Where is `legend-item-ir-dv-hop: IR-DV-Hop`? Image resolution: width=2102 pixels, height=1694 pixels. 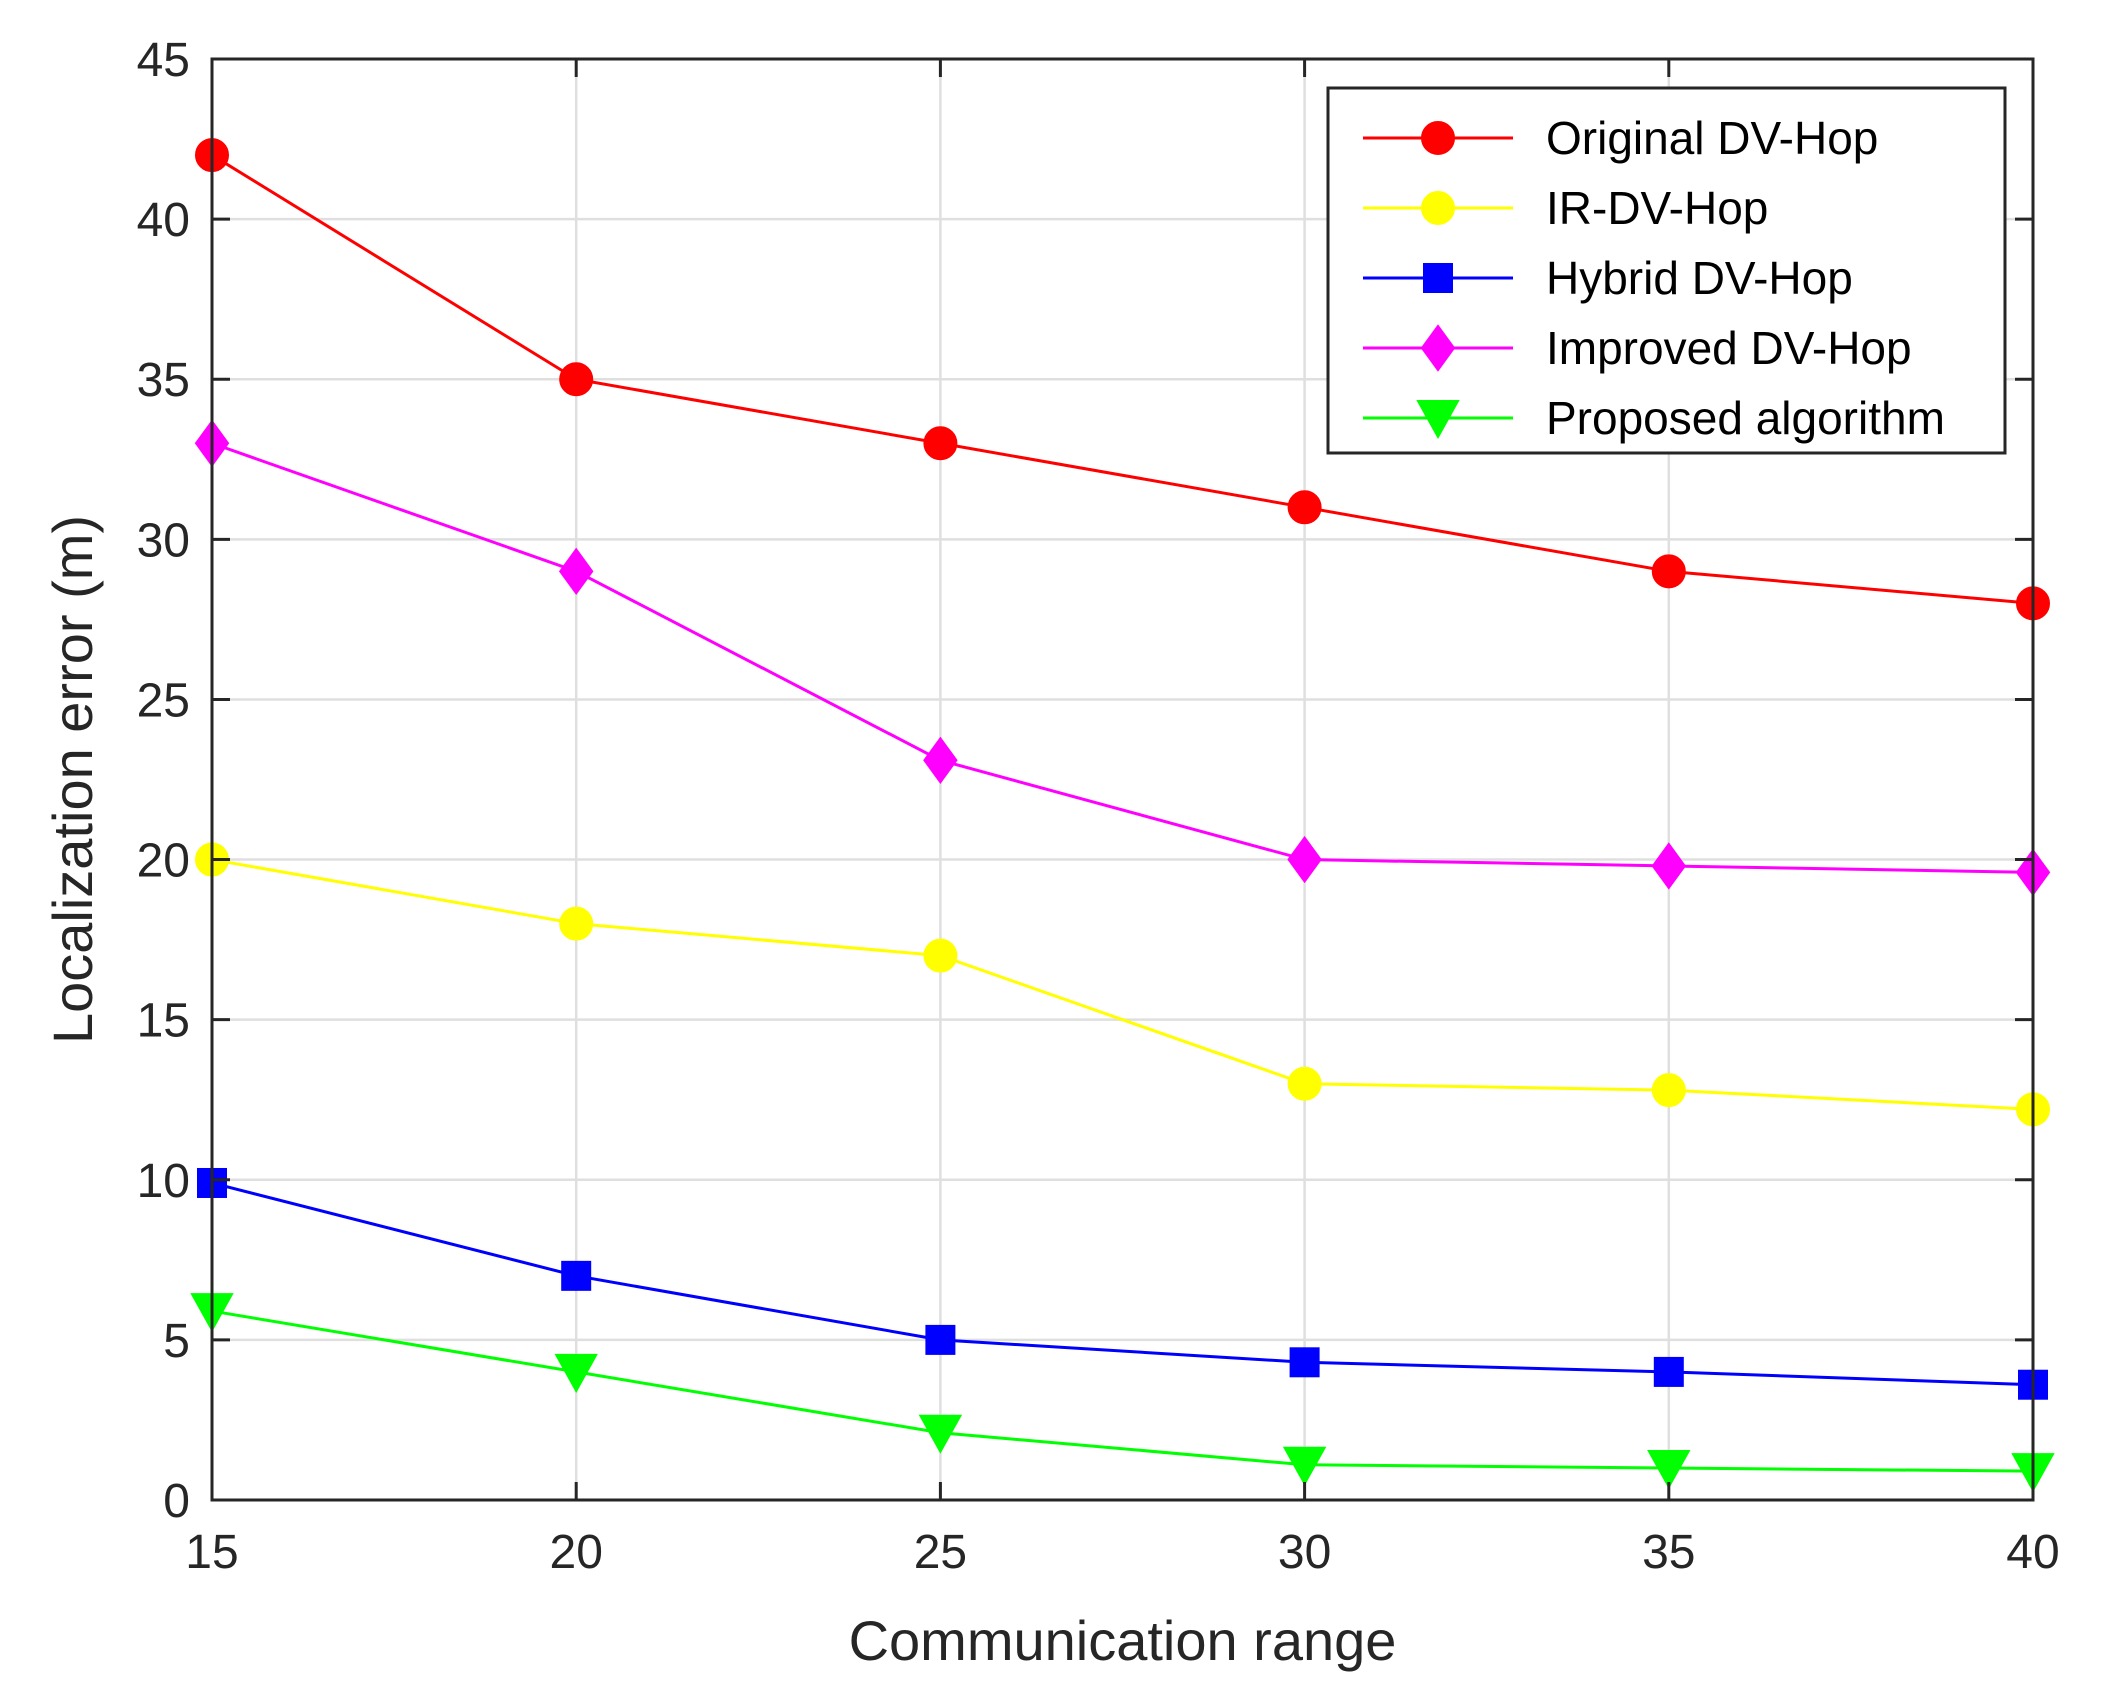
legend-item-ir-dv-hop: IR-DV-Hop is located at coordinates (1565, 208).